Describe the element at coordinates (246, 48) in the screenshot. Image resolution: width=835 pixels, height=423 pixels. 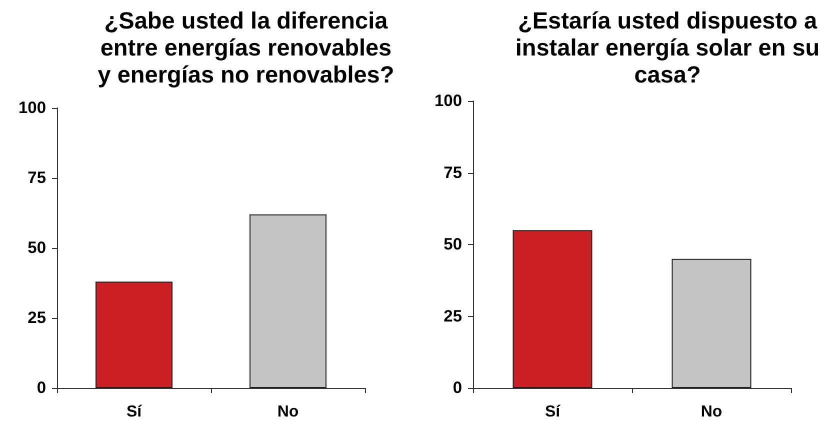
I see `chart-title: ¿Sabe usted la diferencia entre energías renovables y energías no renovables?` at that location.